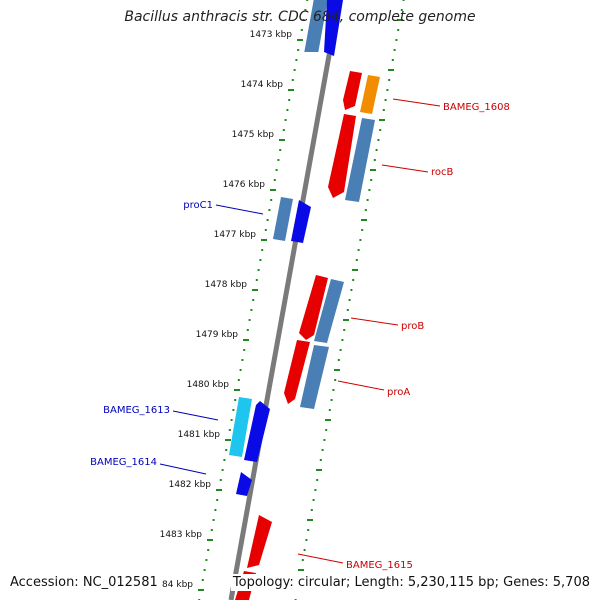 Image resolution: width=600 pixels, height=600 pixels. What do you see at coordinates (198, 205) in the screenshot?
I see `gene-label-proC1: proC1` at bounding box center [198, 205].